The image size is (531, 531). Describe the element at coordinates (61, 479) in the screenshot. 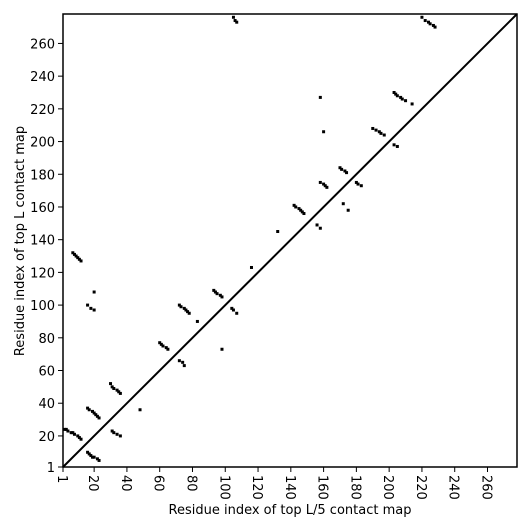

I see `x-tick-label: 1` at that location.